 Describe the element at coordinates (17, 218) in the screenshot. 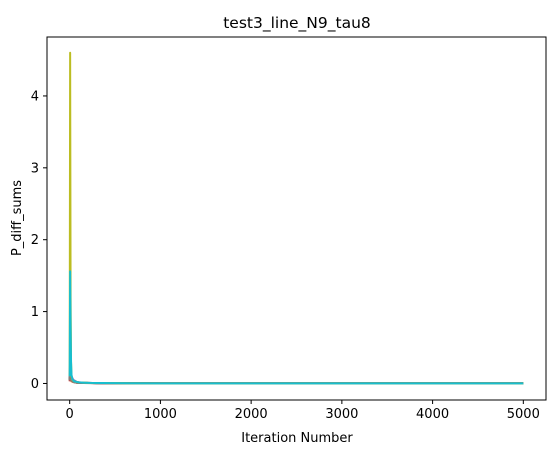

I see `y-axis-label: P_diff_sums` at that location.